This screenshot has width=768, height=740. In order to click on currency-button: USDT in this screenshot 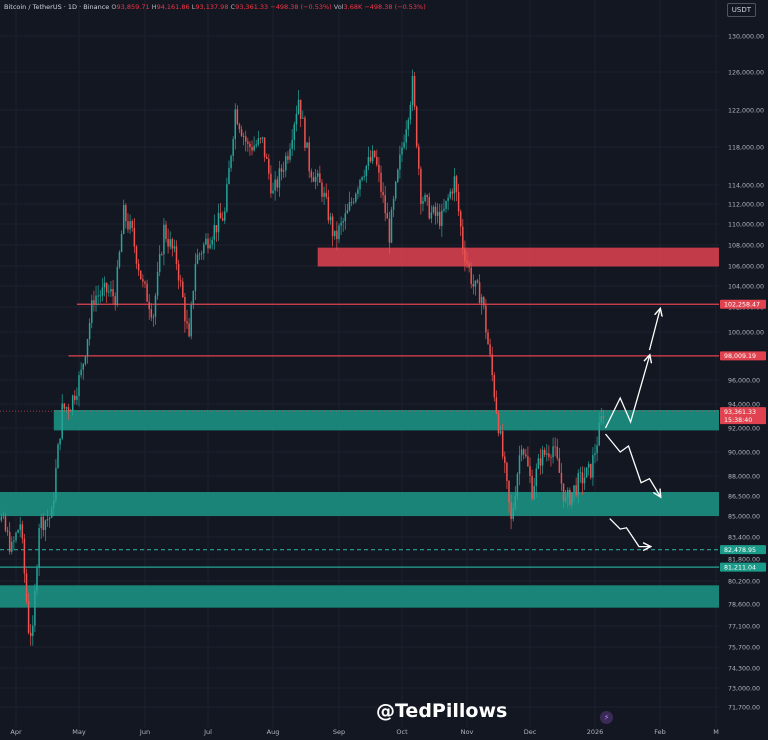, I will do `click(741, 10)`.